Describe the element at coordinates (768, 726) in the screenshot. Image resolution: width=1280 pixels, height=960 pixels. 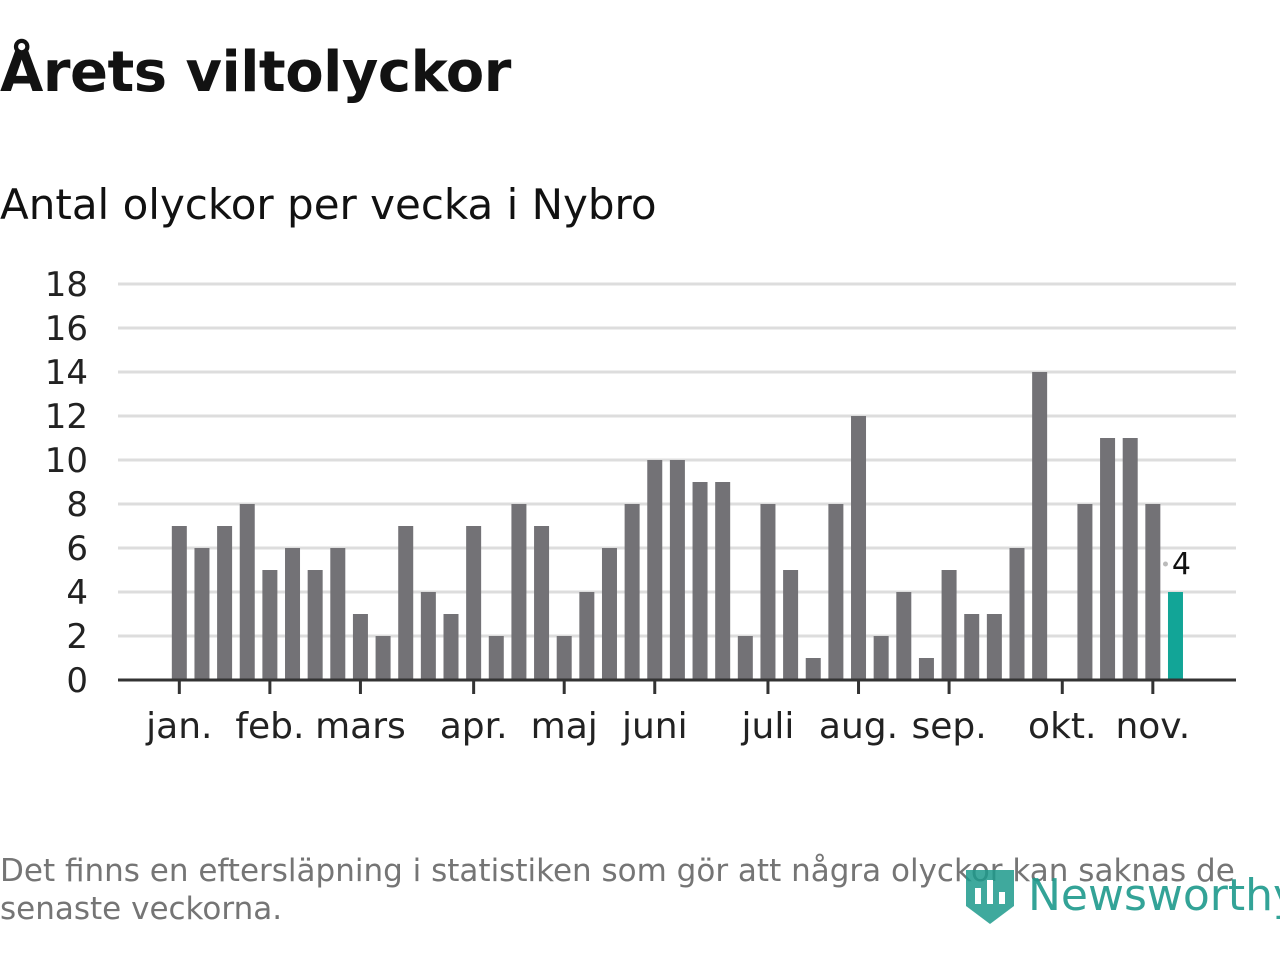
I see `x-tick-label: juli` at that location.